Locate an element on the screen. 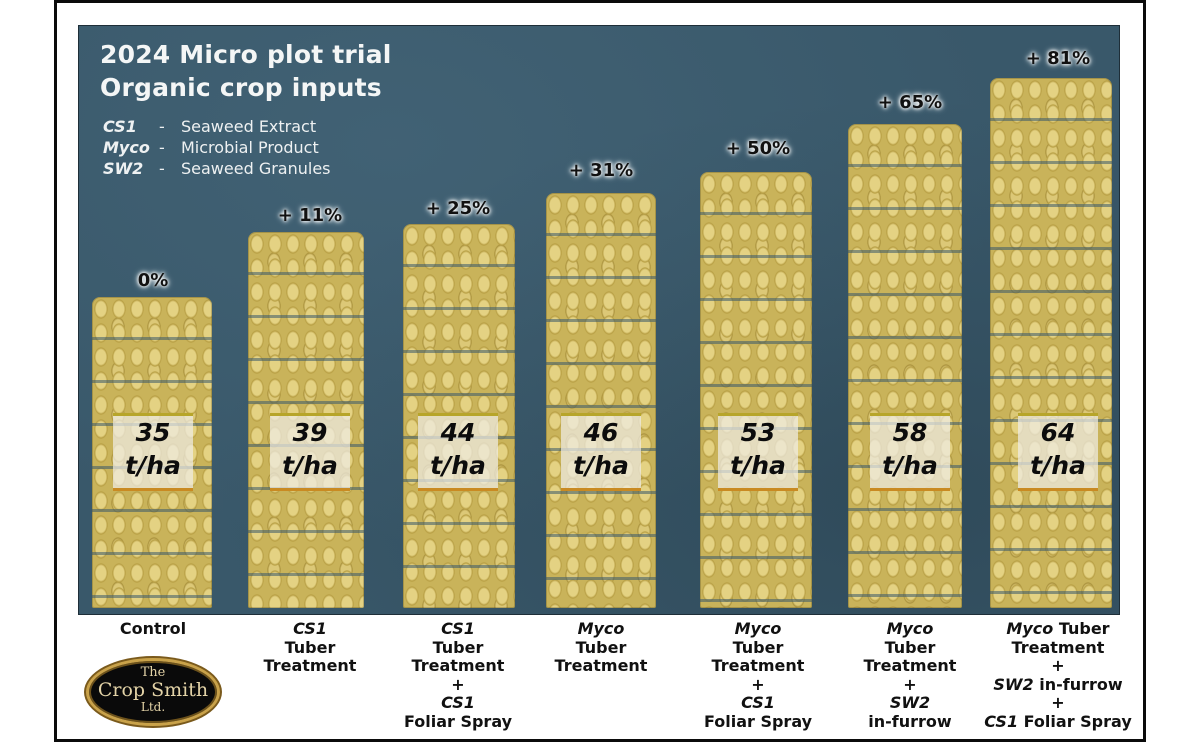  yield-label-box: 53 t/ha is located at coordinates (758, 452).